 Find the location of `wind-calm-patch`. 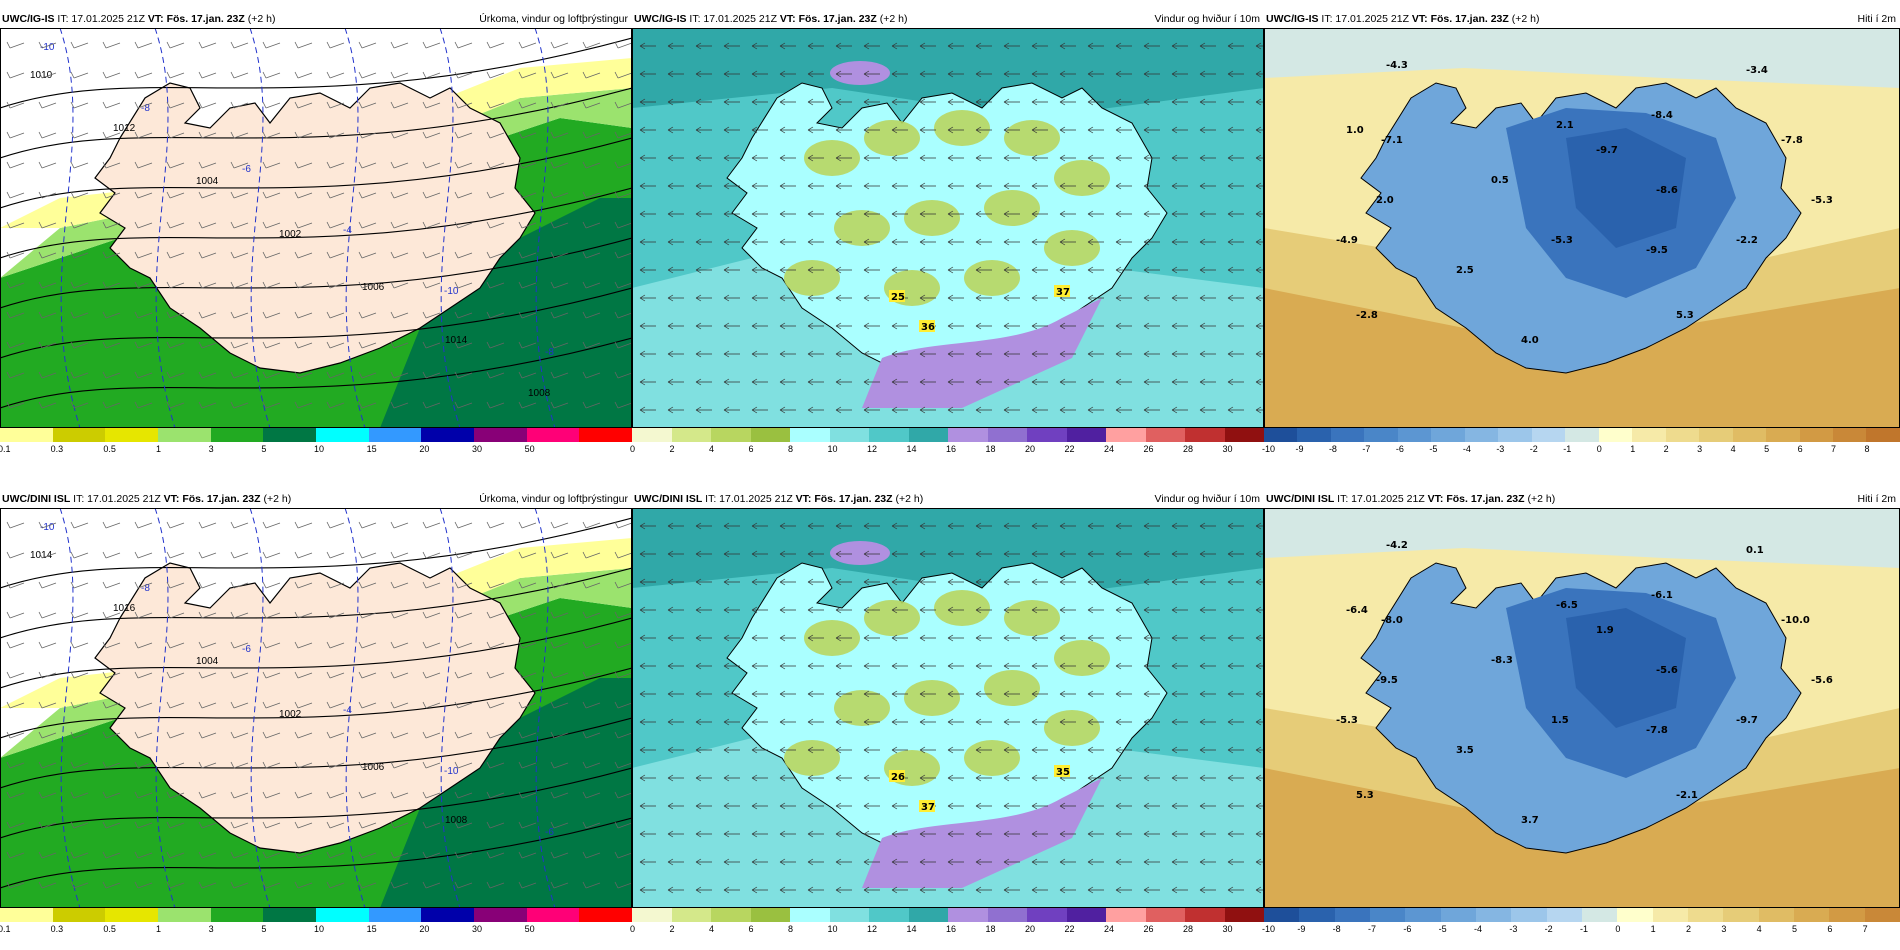

wind-calm-patch is located at coordinates (1072, 248).